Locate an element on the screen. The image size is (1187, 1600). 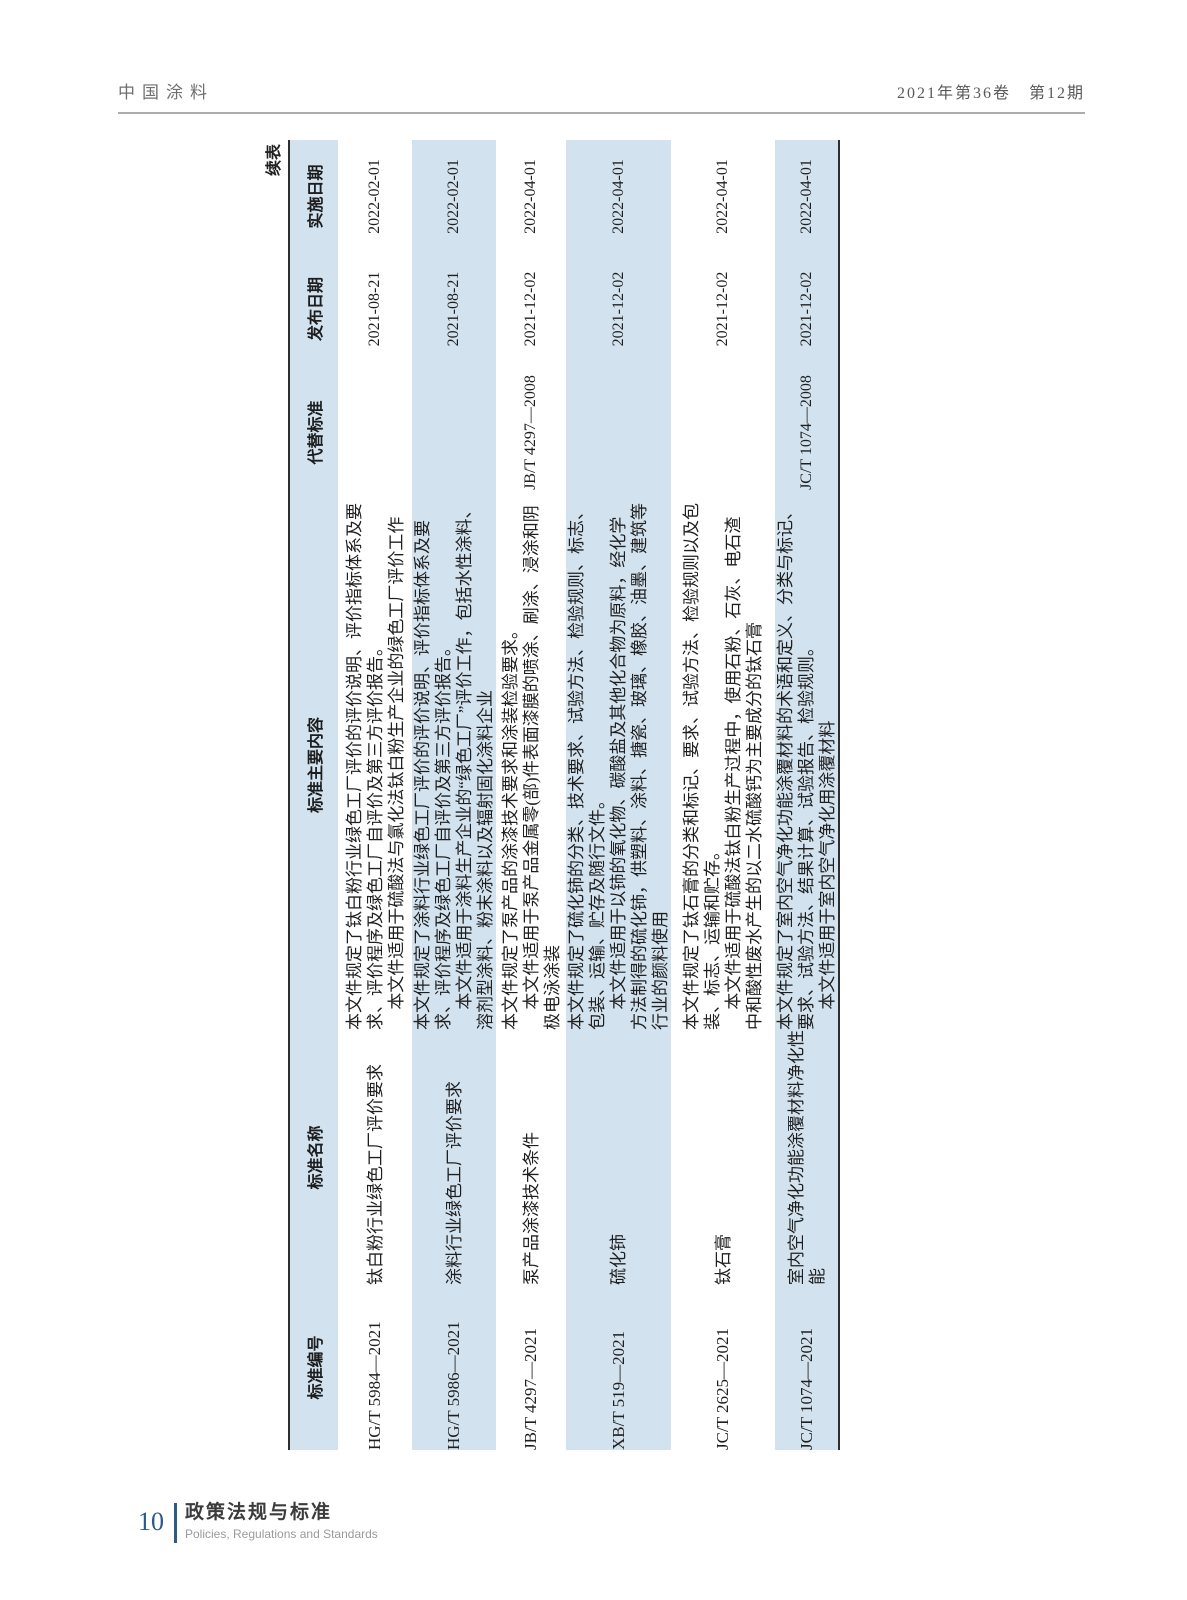
standard-name: 室内空气净化功能涂覆材料净化性能 is located at coordinates (806, 1157).